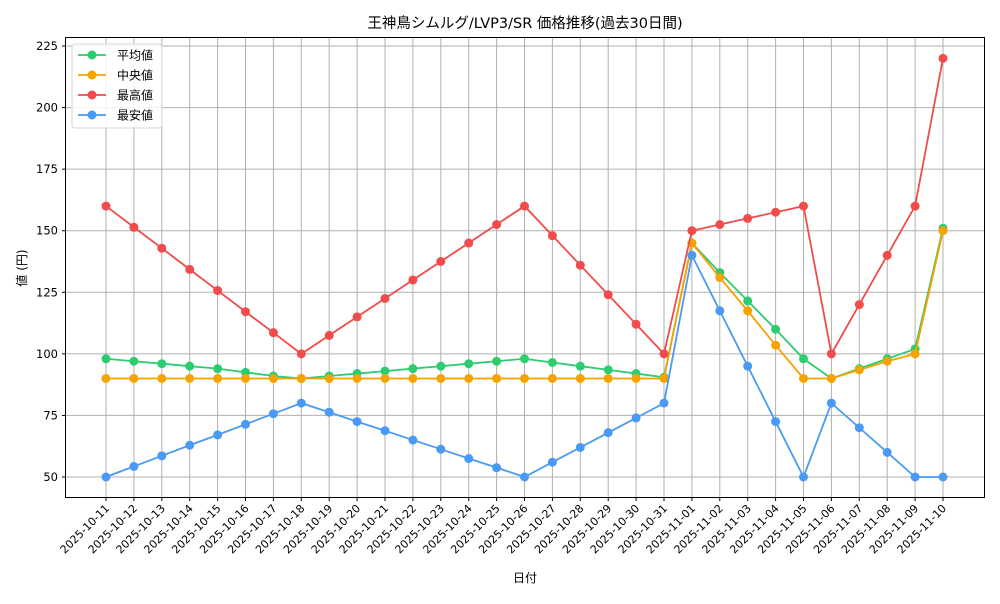 The image size is (1000, 604). Describe the element at coordinates (115, 75) in the screenshot. I see `legend-item: 中央値` at that location.